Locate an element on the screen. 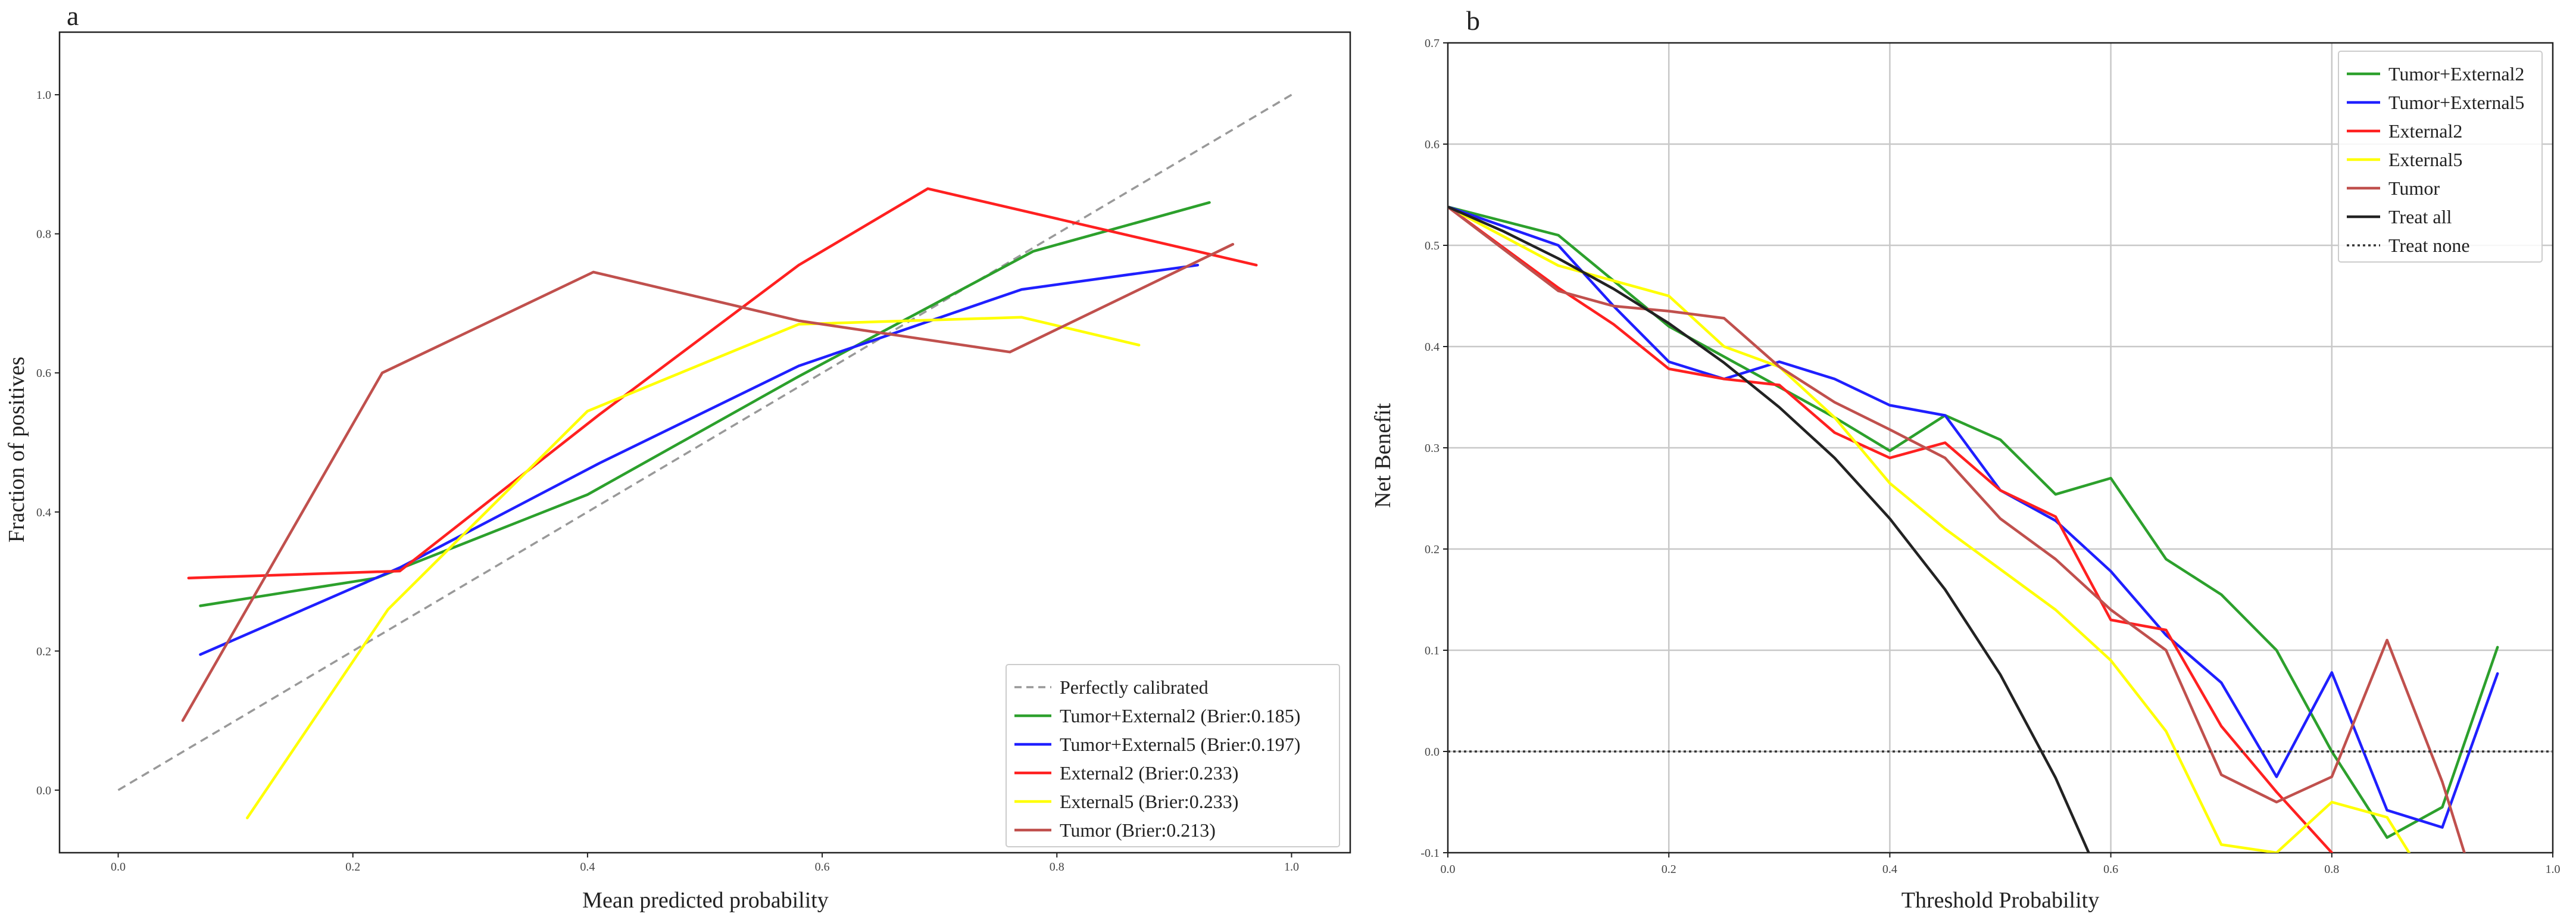  legend-label-external5: External5 is located at coordinates (2425, 159).